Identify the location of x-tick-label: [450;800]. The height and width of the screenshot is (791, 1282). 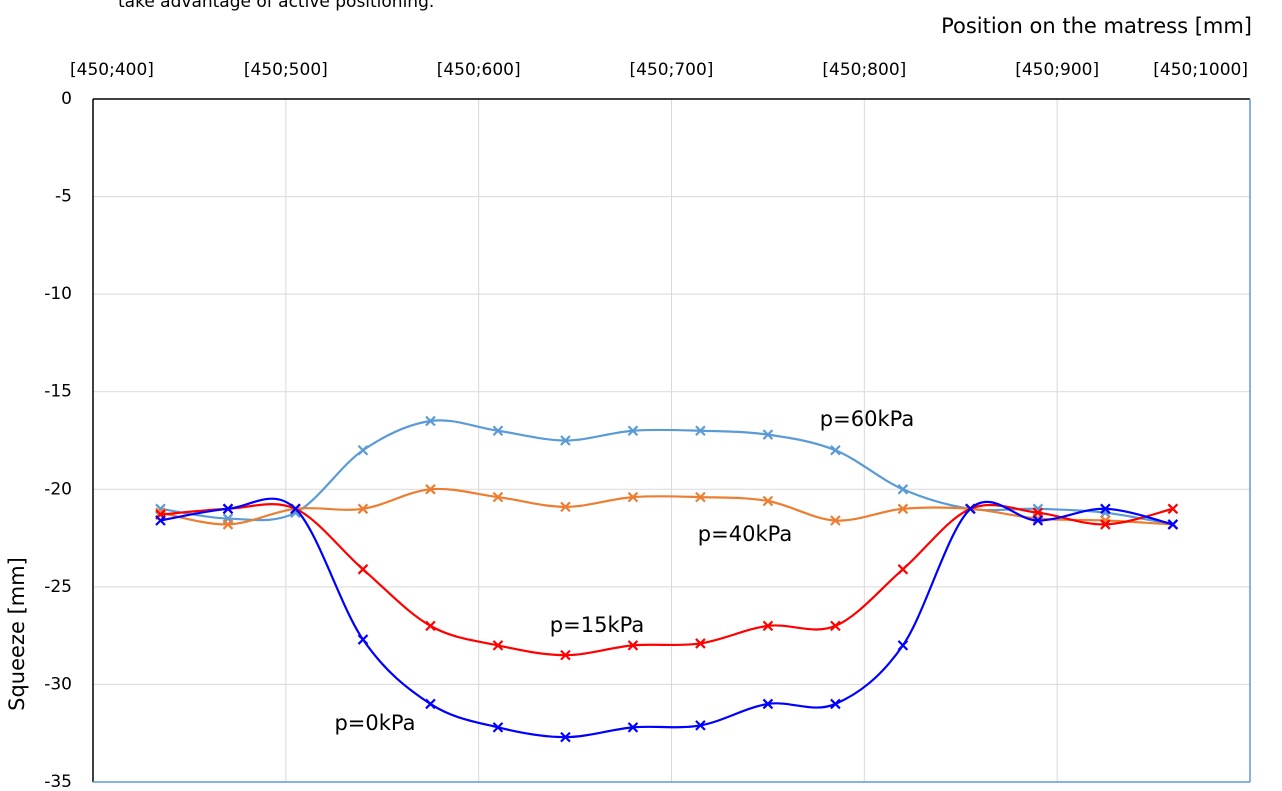
(864, 70).